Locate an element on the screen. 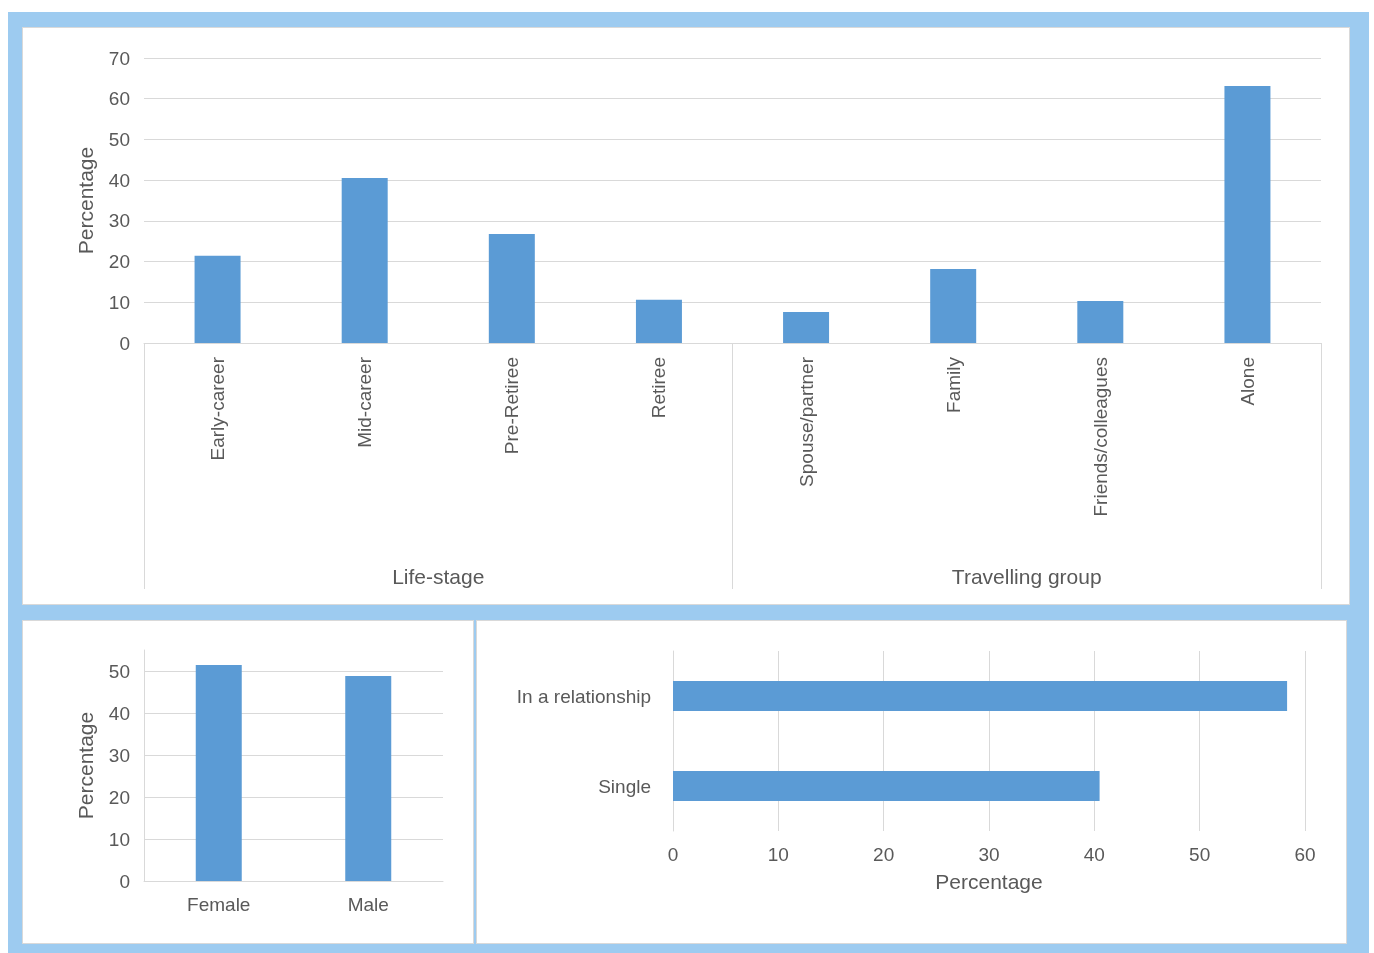 Image resolution: width=1374 pixels, height=953 pixels. x-tick-label: 30 is located at coordinates (989, 854).